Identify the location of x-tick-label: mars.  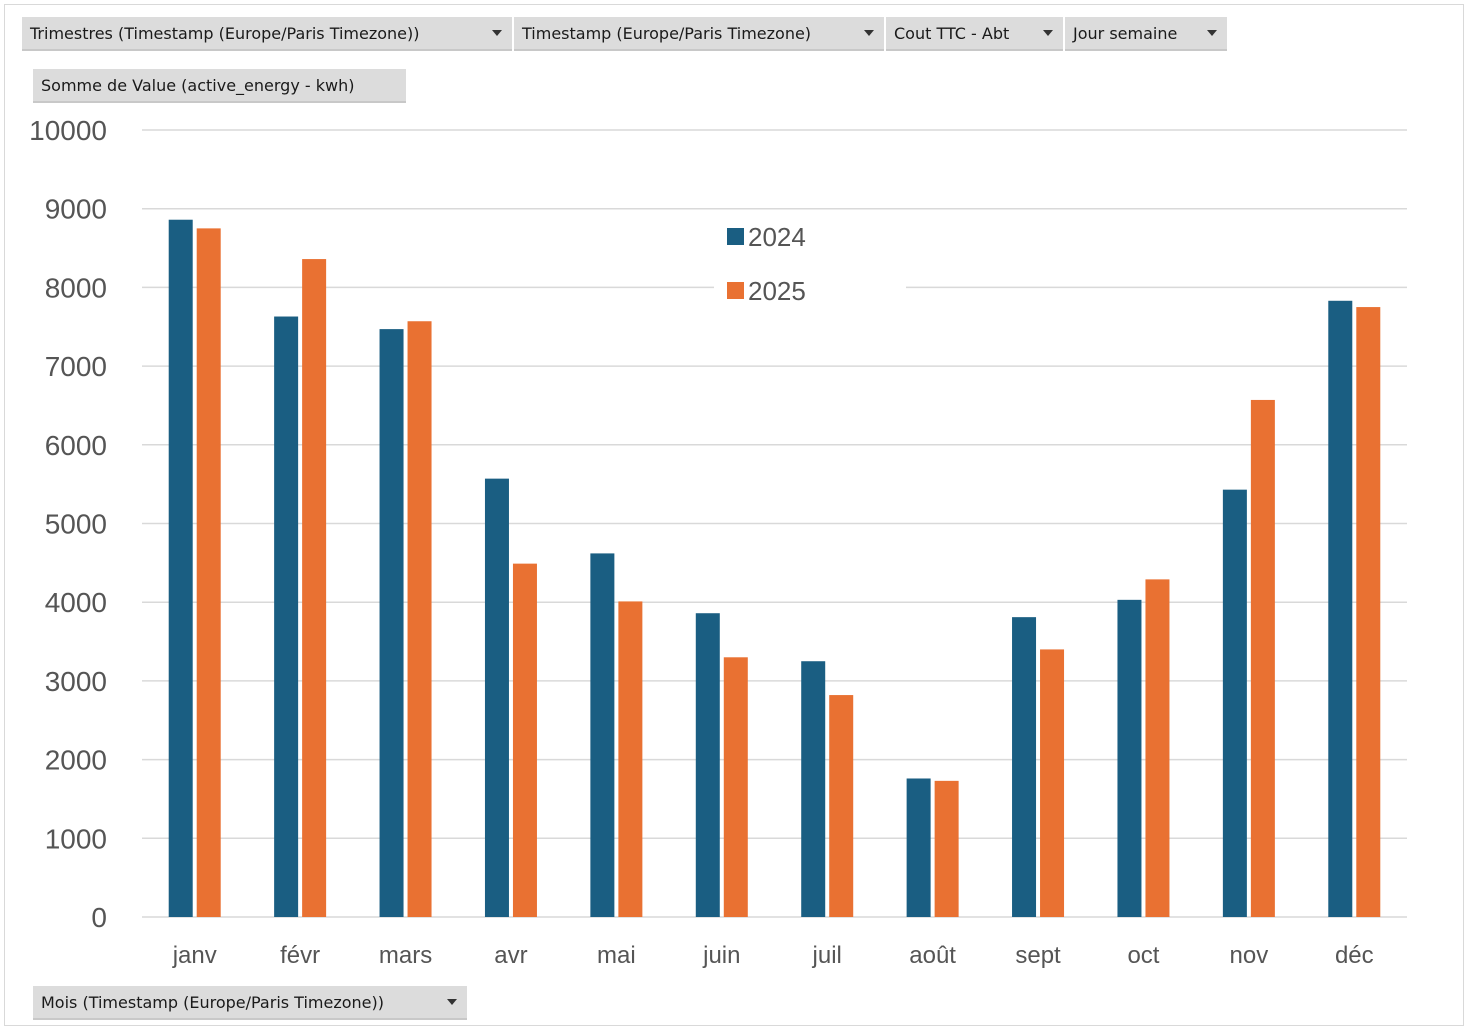
(405, 955).